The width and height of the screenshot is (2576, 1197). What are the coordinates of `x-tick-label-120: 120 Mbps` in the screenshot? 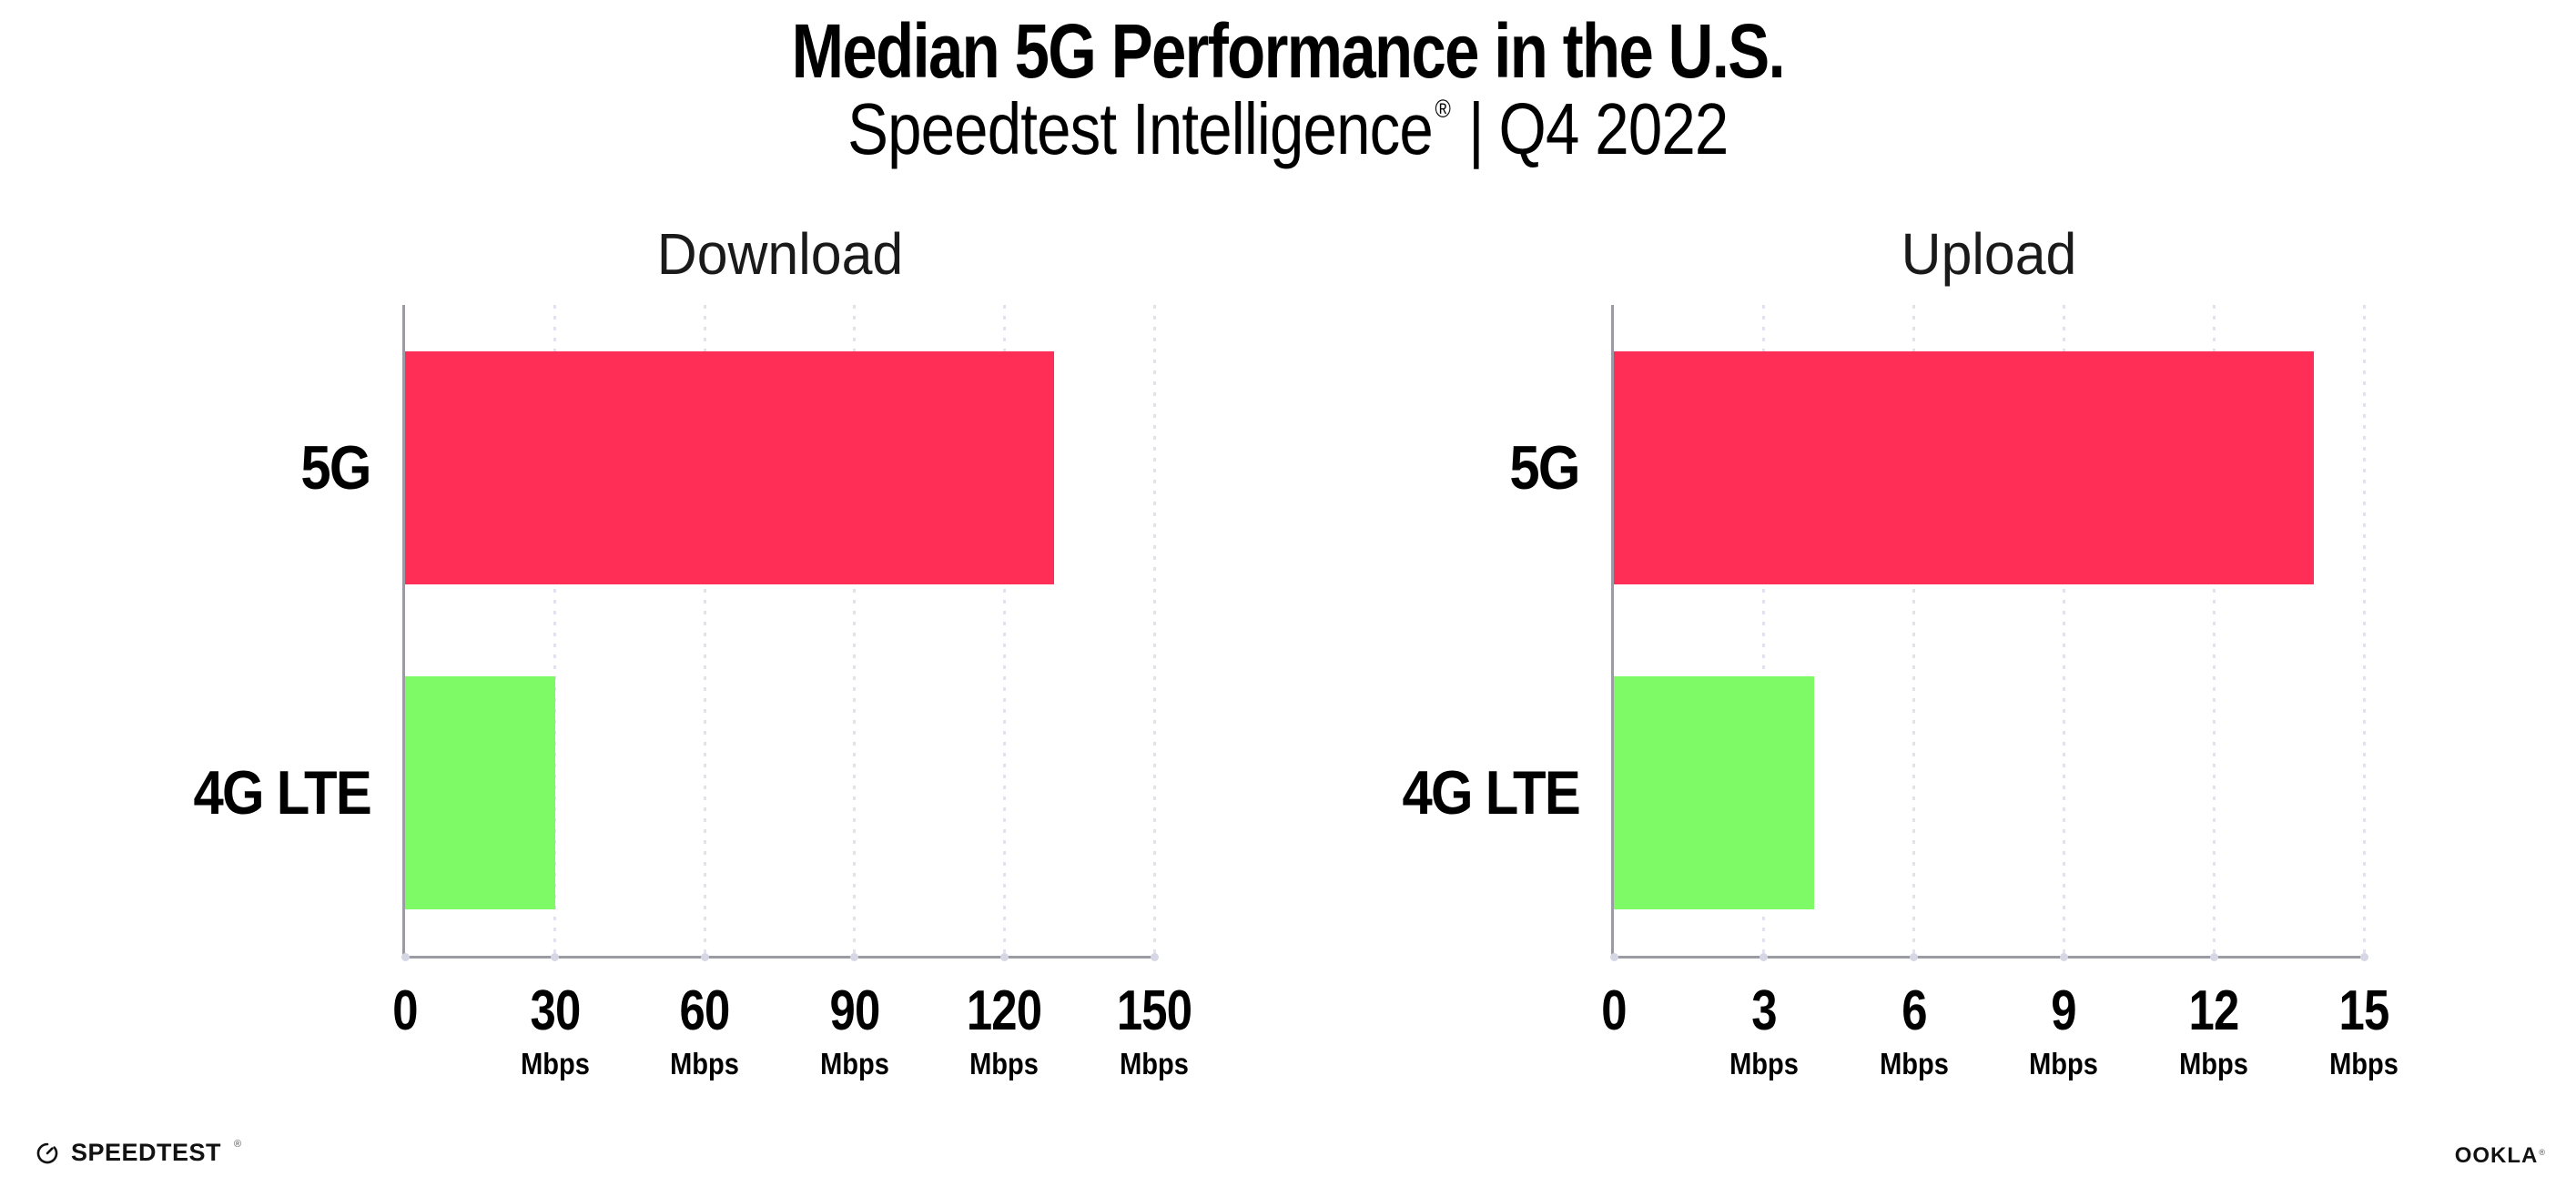 It's located at (1004, 1030).